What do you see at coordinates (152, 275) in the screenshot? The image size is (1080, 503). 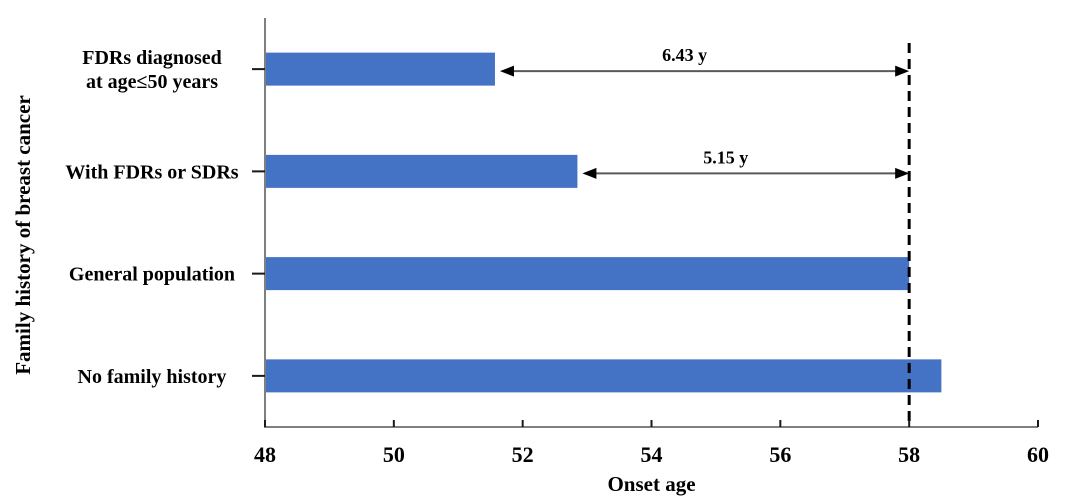 I see `category-label: General population` at bounding box center [152, 275].